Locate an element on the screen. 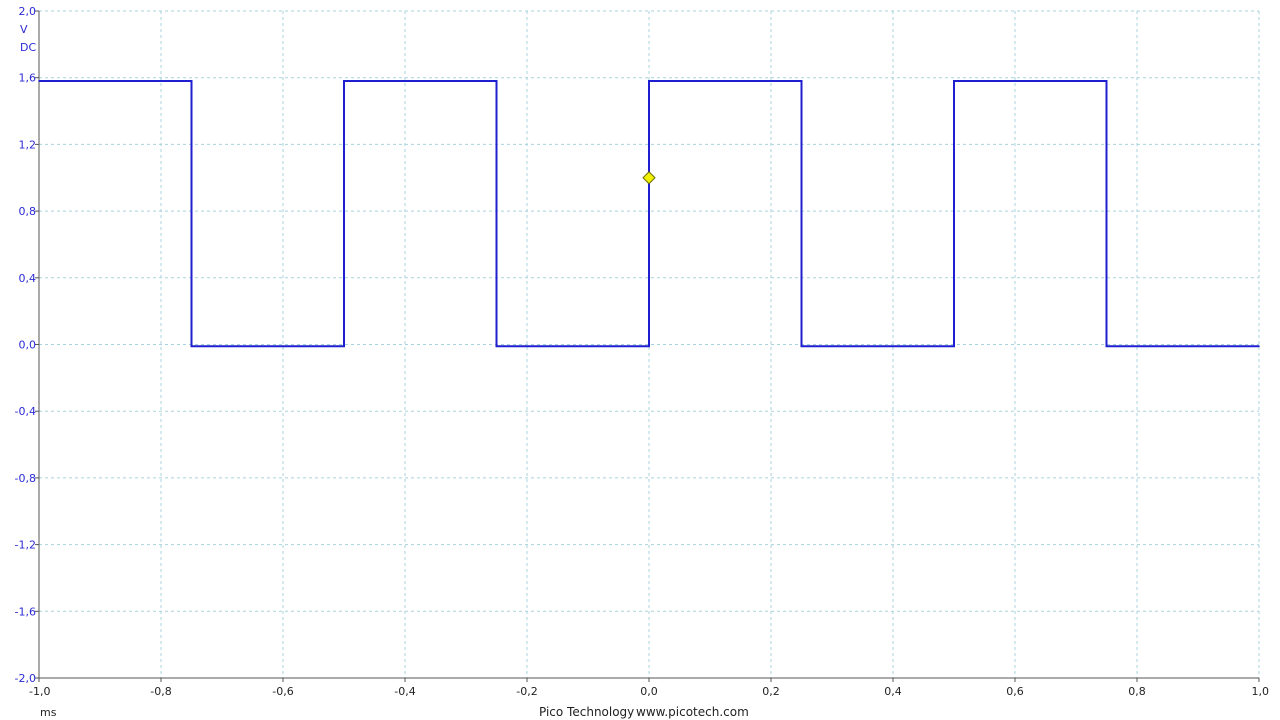 The width and height of the screenshot is (1280, 720). footer-brand: Pico Technology is located at coordinates (586, 712).